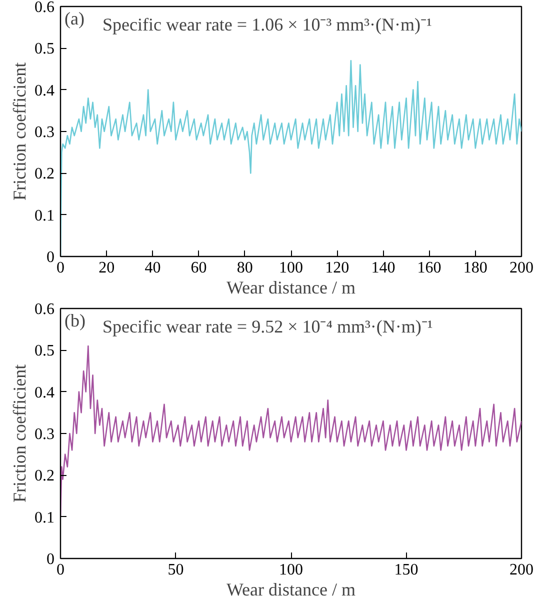 The height and width of the screenshot is (606, 539). I want to click on annotation: (b), so click(75, 320).